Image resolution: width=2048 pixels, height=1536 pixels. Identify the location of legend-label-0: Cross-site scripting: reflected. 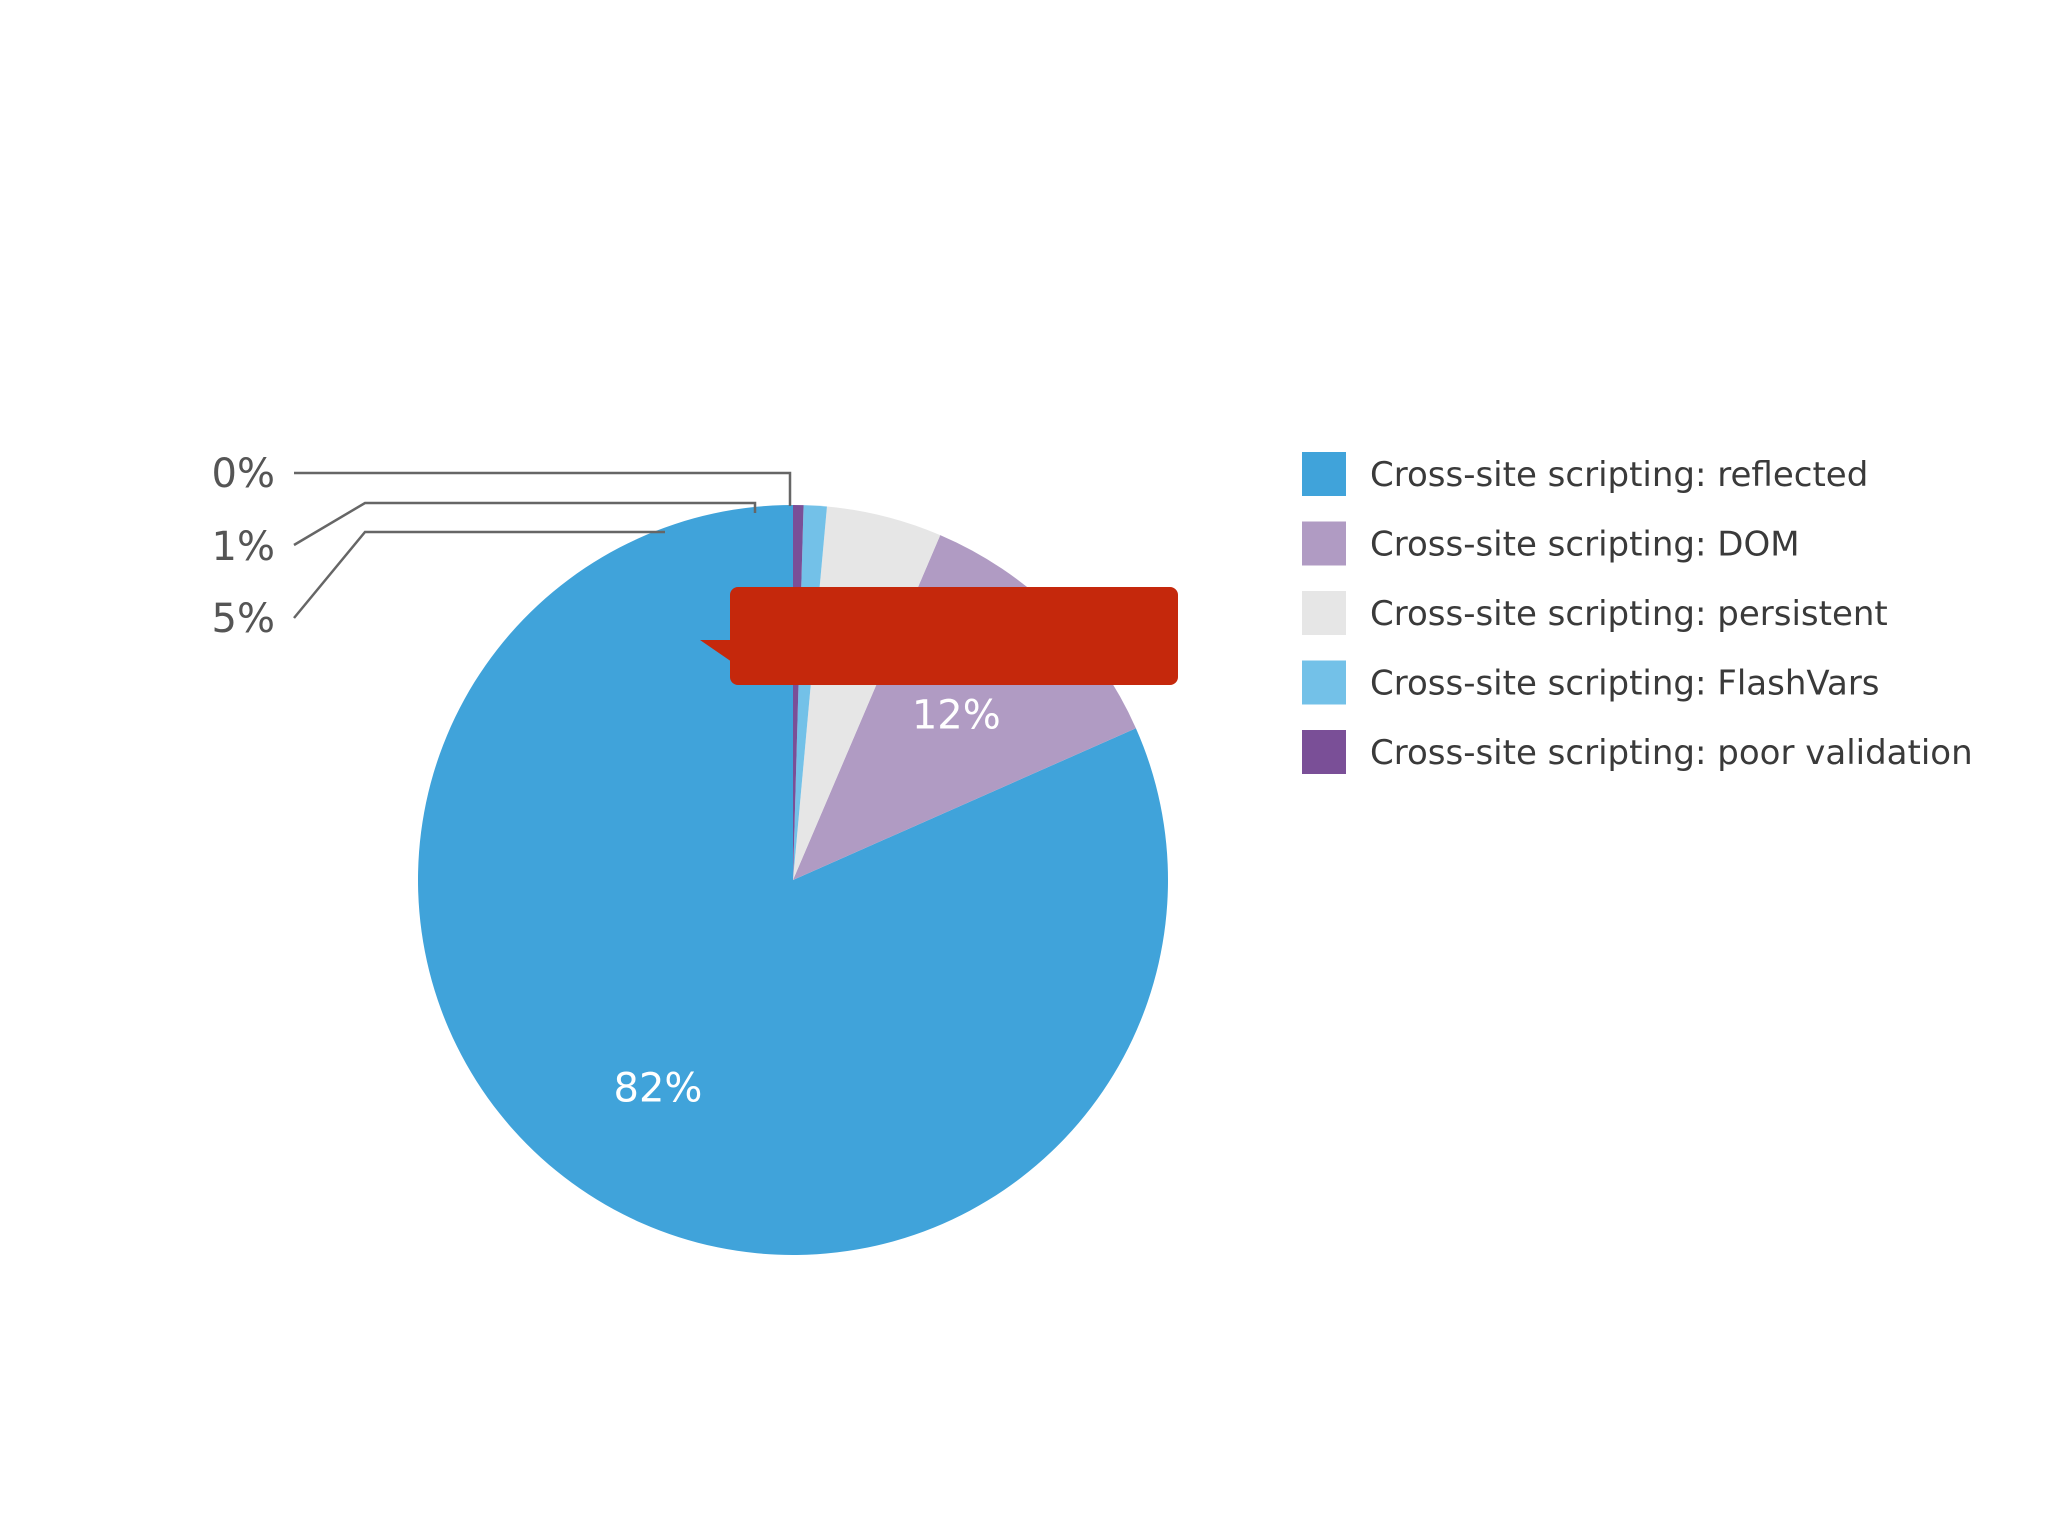
(1619, 475).